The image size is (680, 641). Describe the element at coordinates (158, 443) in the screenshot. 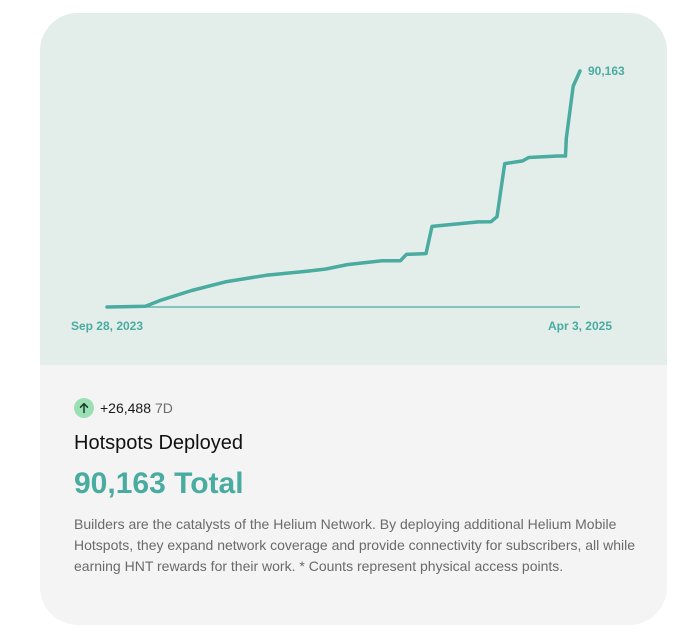

I see `metric-title: Hotspots Deployed` at that location.